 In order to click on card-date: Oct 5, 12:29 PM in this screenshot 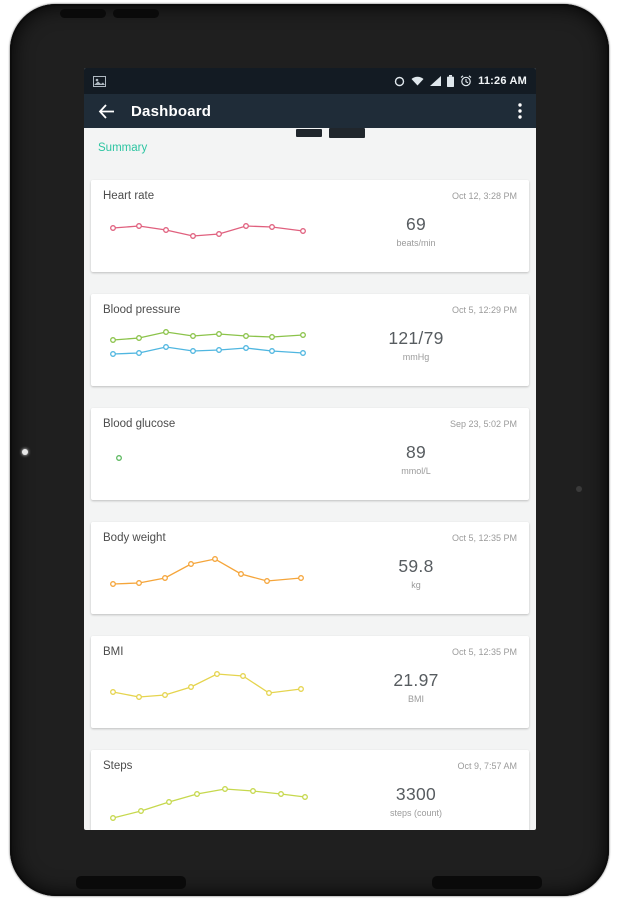, I will do `click(484, 310)`.